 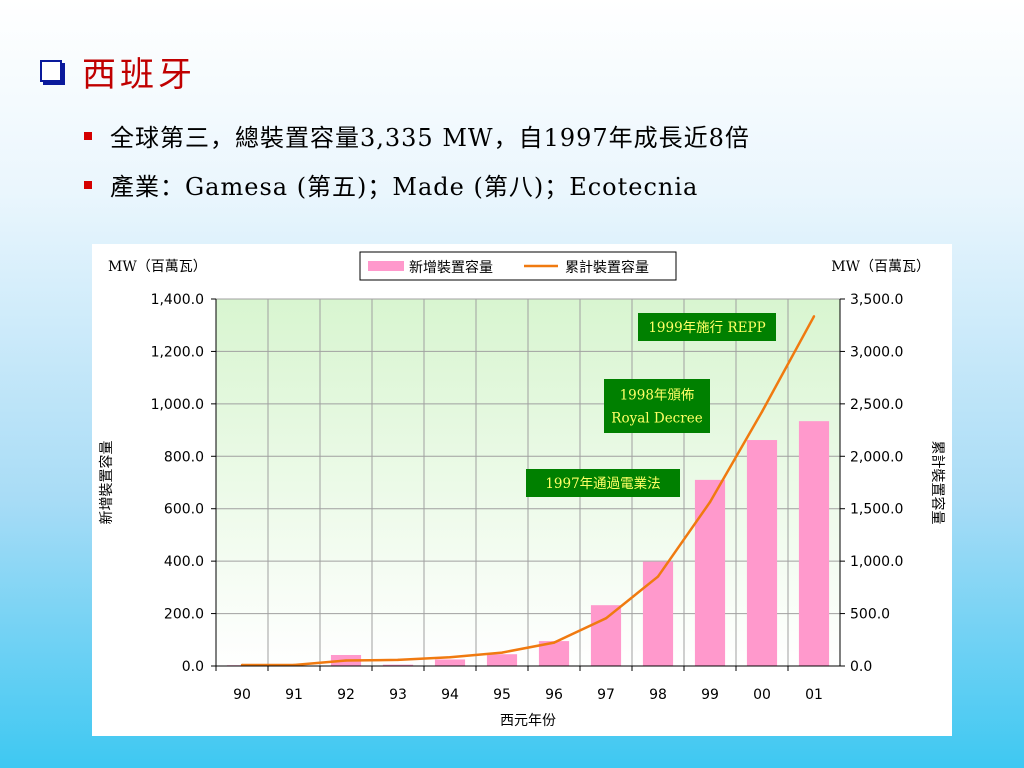 I want to click on annotation-97: 1997年通過電業法, so click(x=603, y=483).